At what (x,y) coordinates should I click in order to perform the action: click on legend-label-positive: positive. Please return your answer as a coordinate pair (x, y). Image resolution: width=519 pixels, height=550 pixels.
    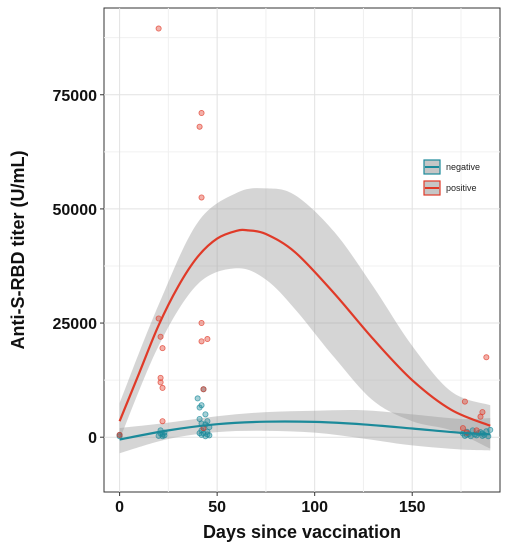
    Looking at the image, I should click on (461, 188).